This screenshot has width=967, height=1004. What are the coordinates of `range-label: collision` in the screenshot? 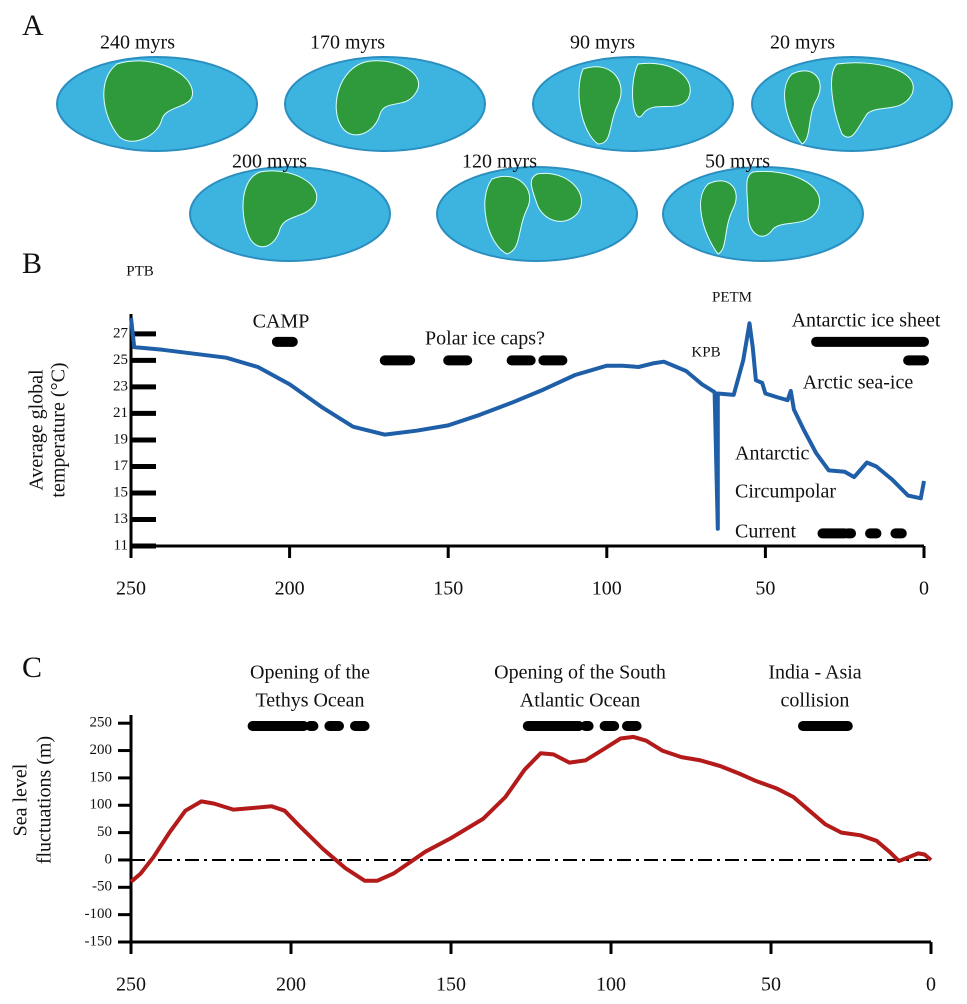 It's located at (815, 701).